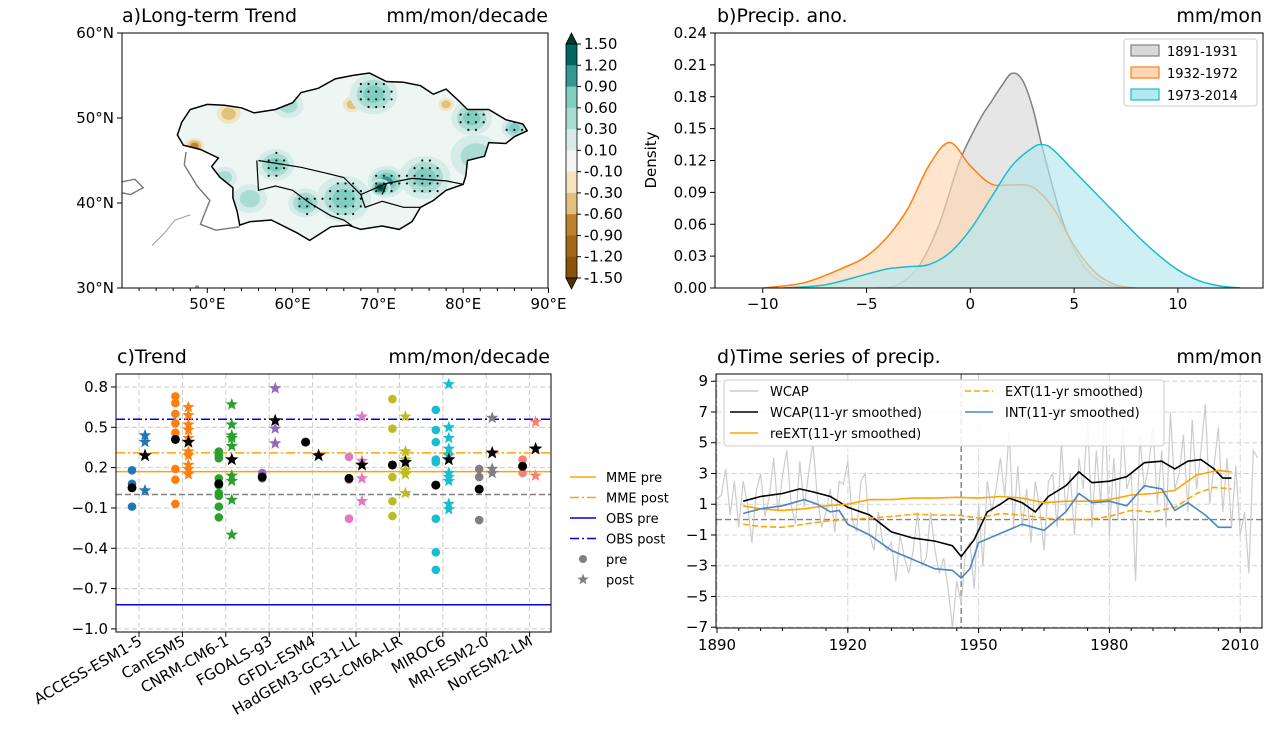 The width and height of the screenshot is (1270, 733). I want to click on panel-b-ytick-label: 0.03, so click(690, 256).